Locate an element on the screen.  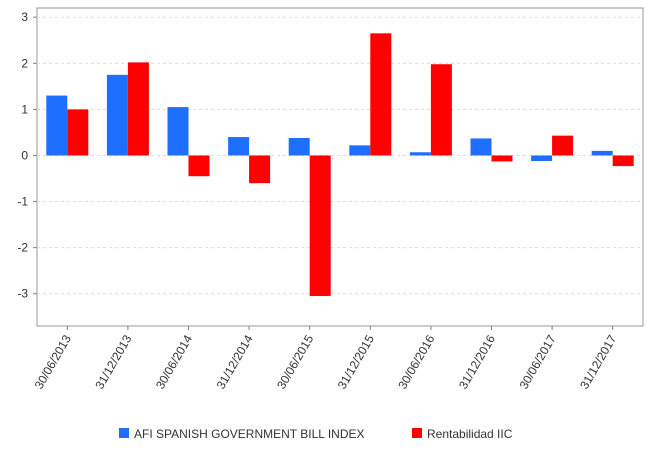
y-tick-label: 0 is located at coordinates (24, 155).